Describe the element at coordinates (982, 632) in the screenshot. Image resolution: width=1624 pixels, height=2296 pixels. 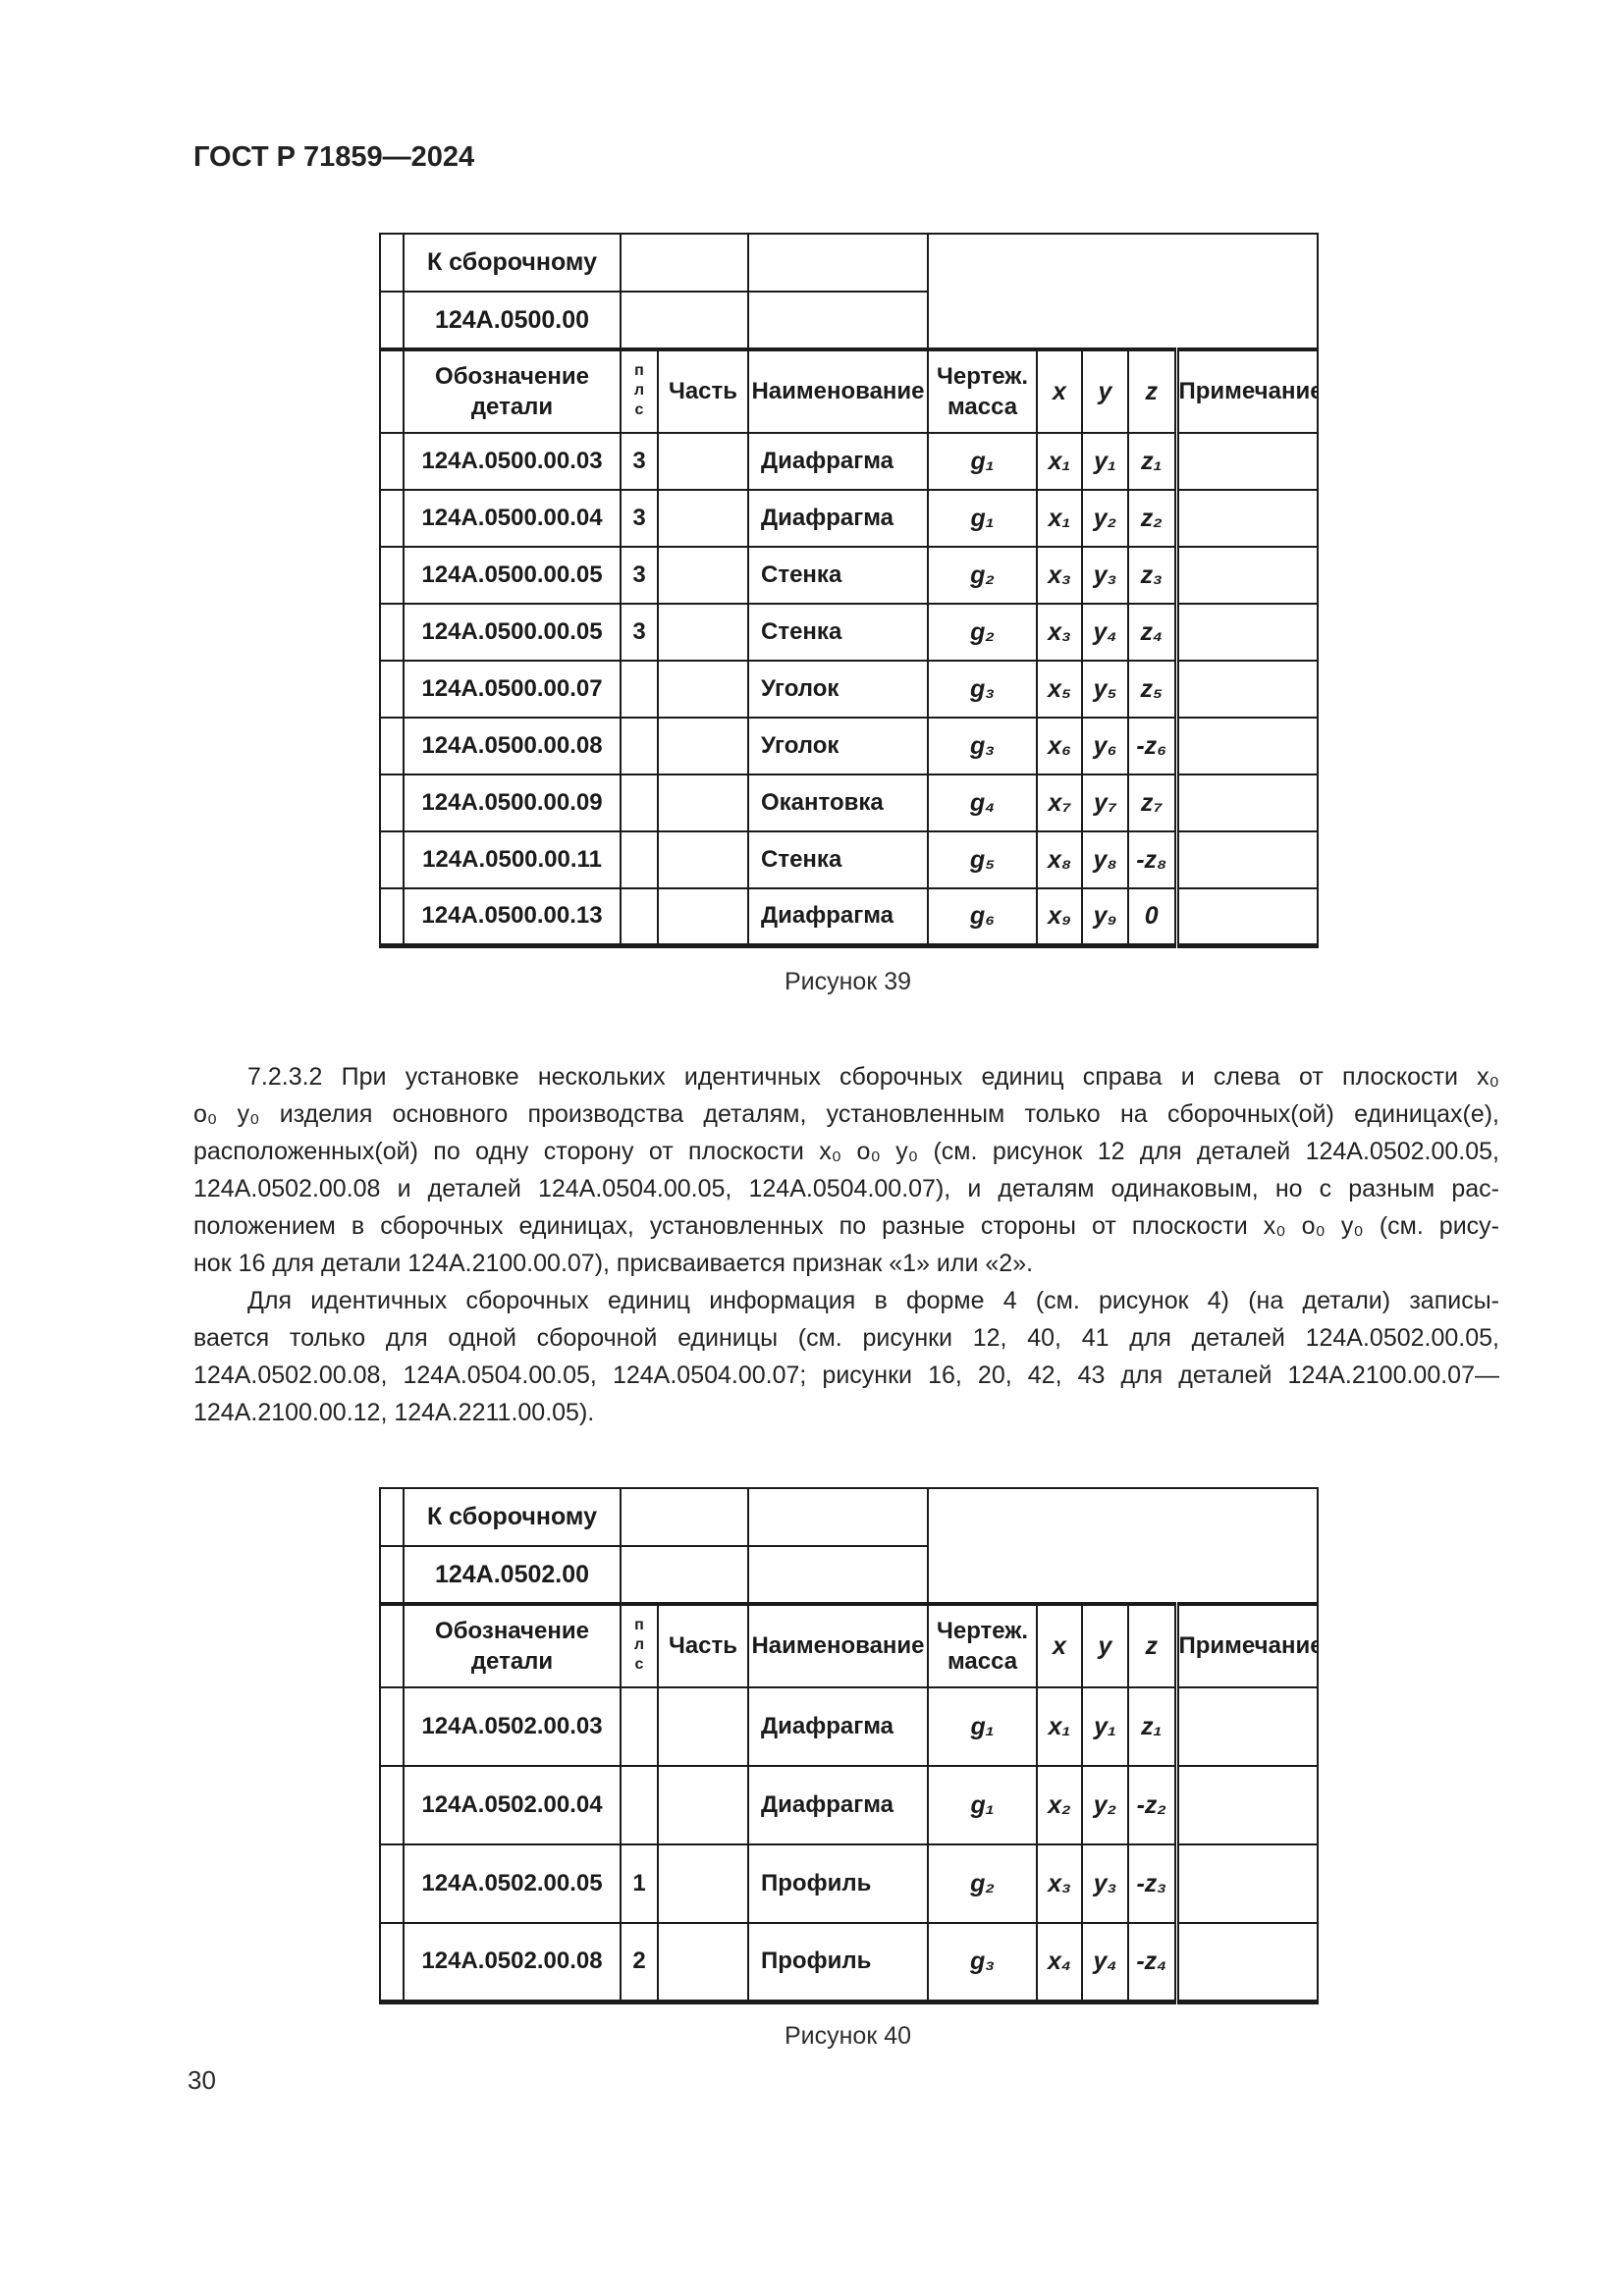
I see `mass-cell: g₂` at that location.